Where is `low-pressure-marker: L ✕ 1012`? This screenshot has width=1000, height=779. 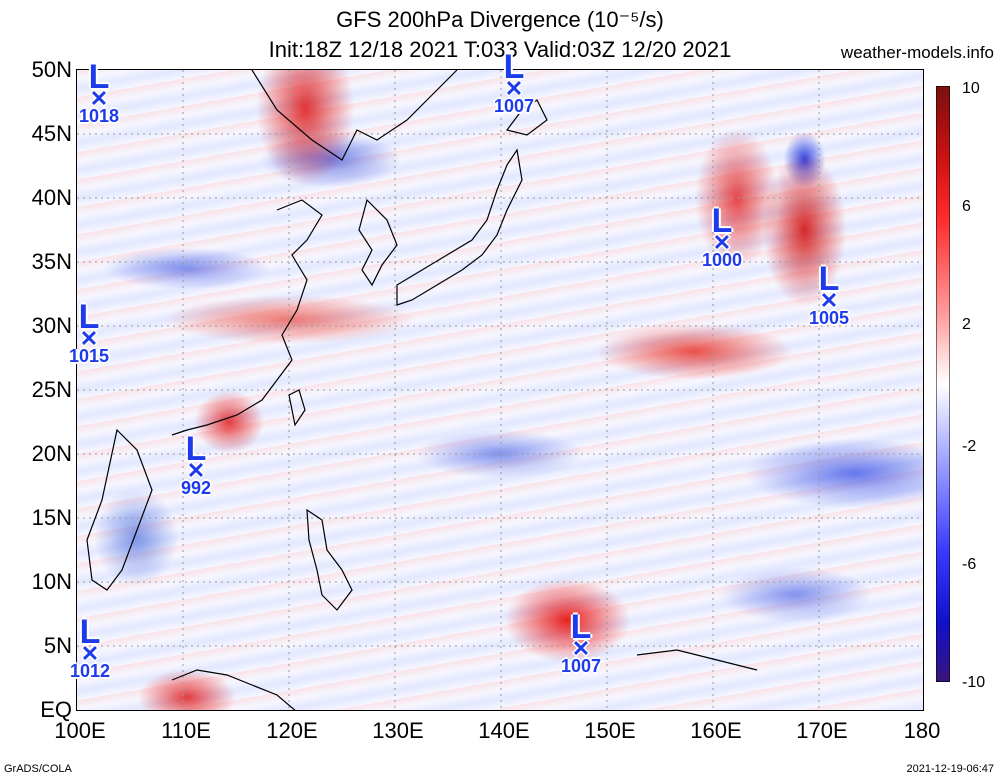 low-pressure-marker: L ✕ 1012 is located at coordinates (90, 647).